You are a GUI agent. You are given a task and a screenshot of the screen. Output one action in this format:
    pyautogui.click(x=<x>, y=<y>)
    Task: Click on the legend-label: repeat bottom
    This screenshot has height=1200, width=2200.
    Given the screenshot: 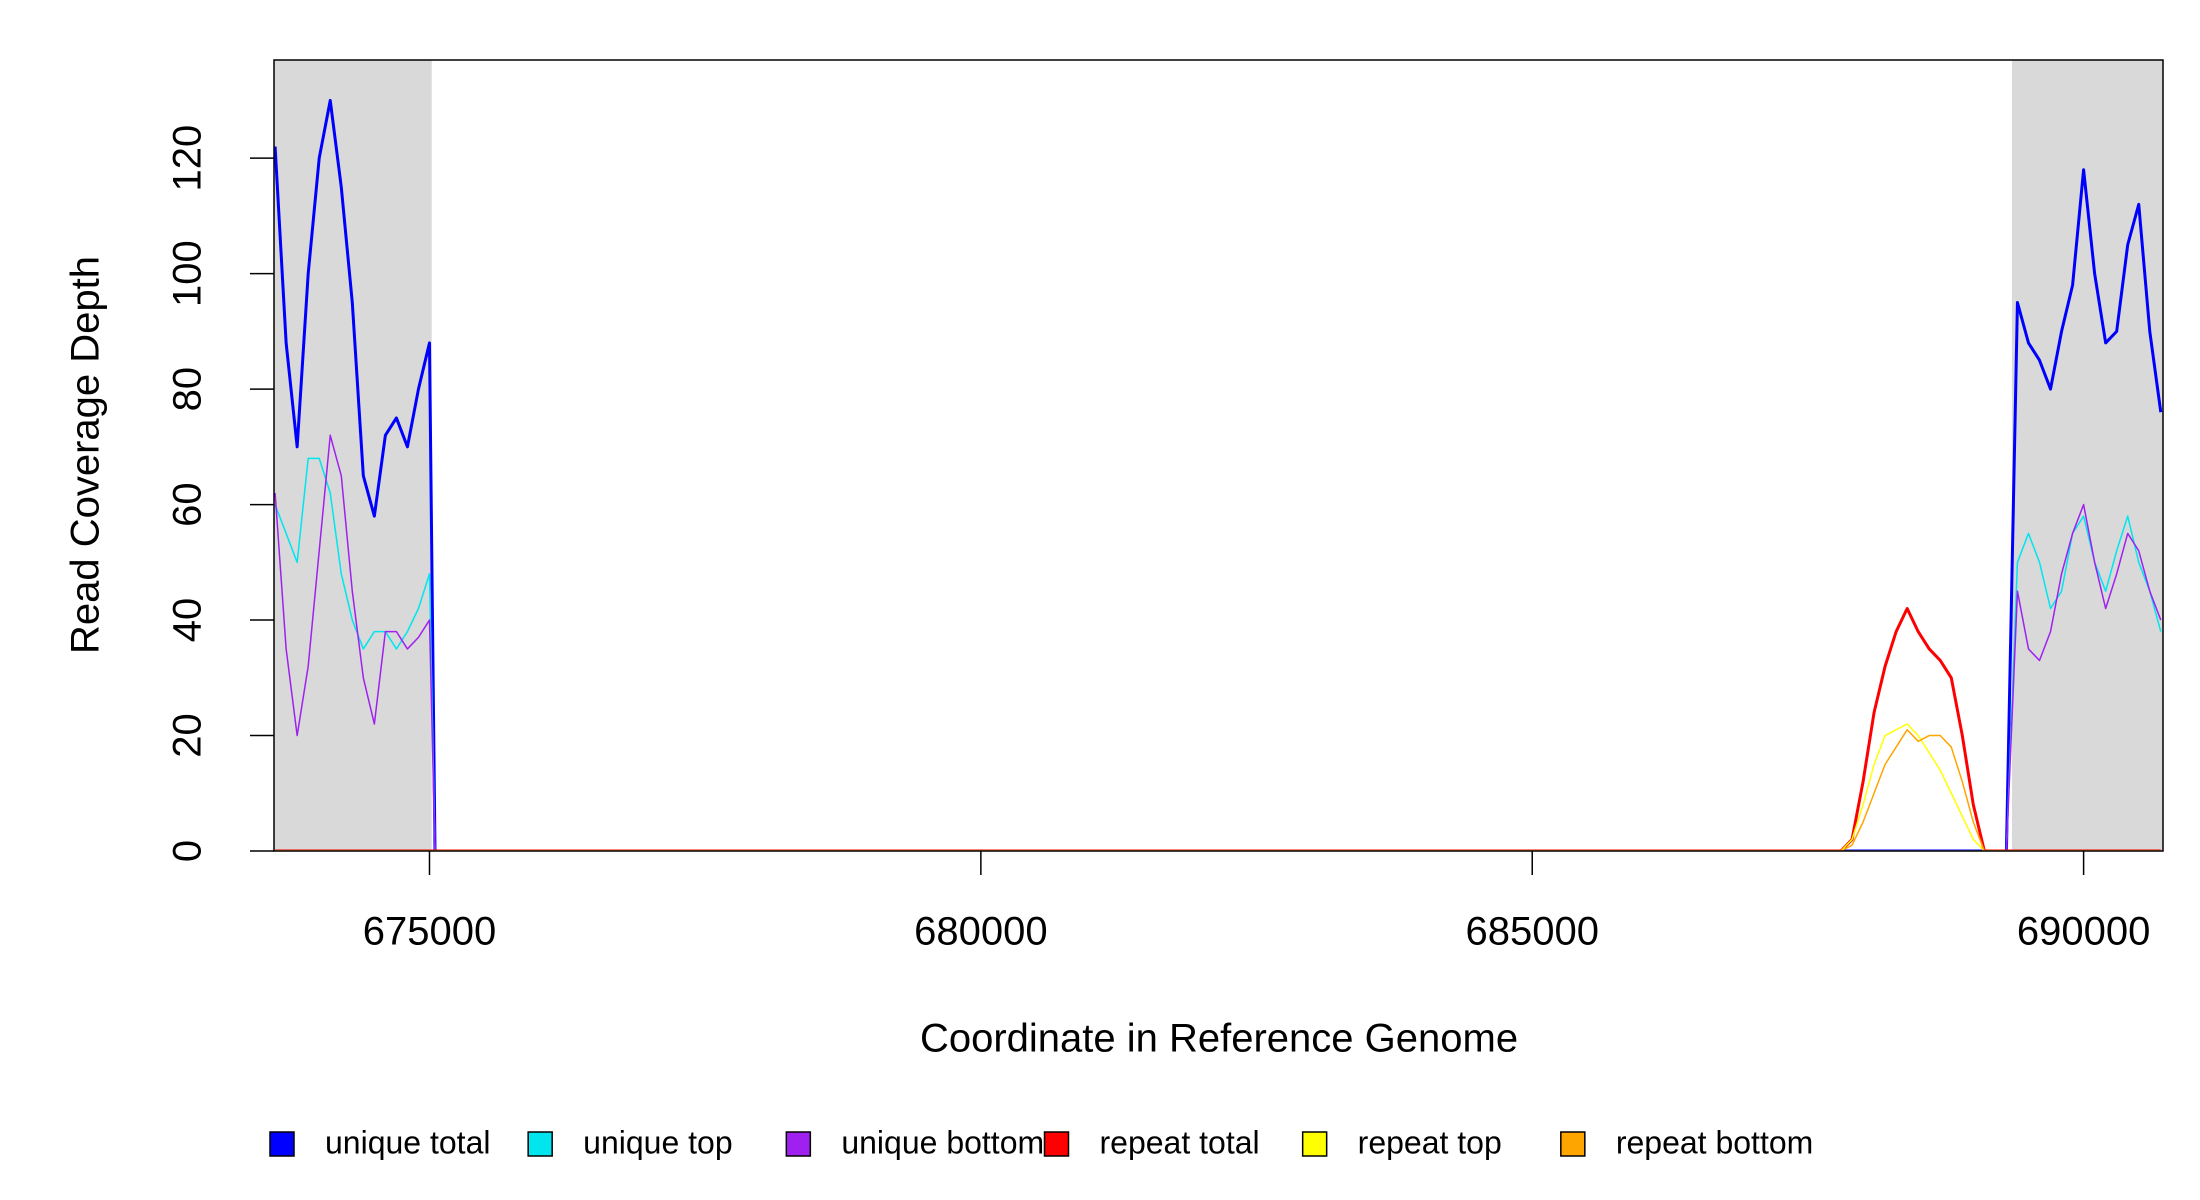 What is the action you would take?
    pyautogui.click(x=1714, y=1142)
    